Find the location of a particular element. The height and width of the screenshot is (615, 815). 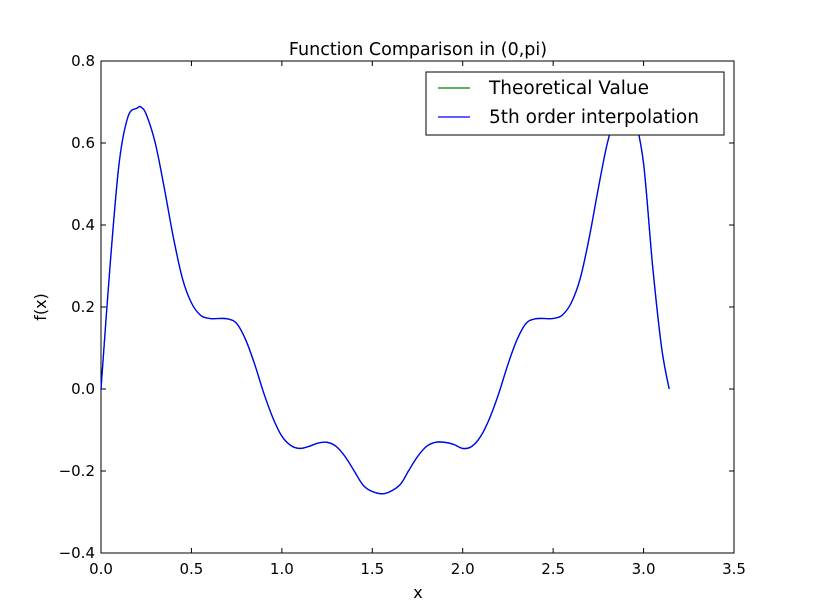

legend-label-5th-order-interpolation: 5th order interpolation is located at coordinates (594, 117).